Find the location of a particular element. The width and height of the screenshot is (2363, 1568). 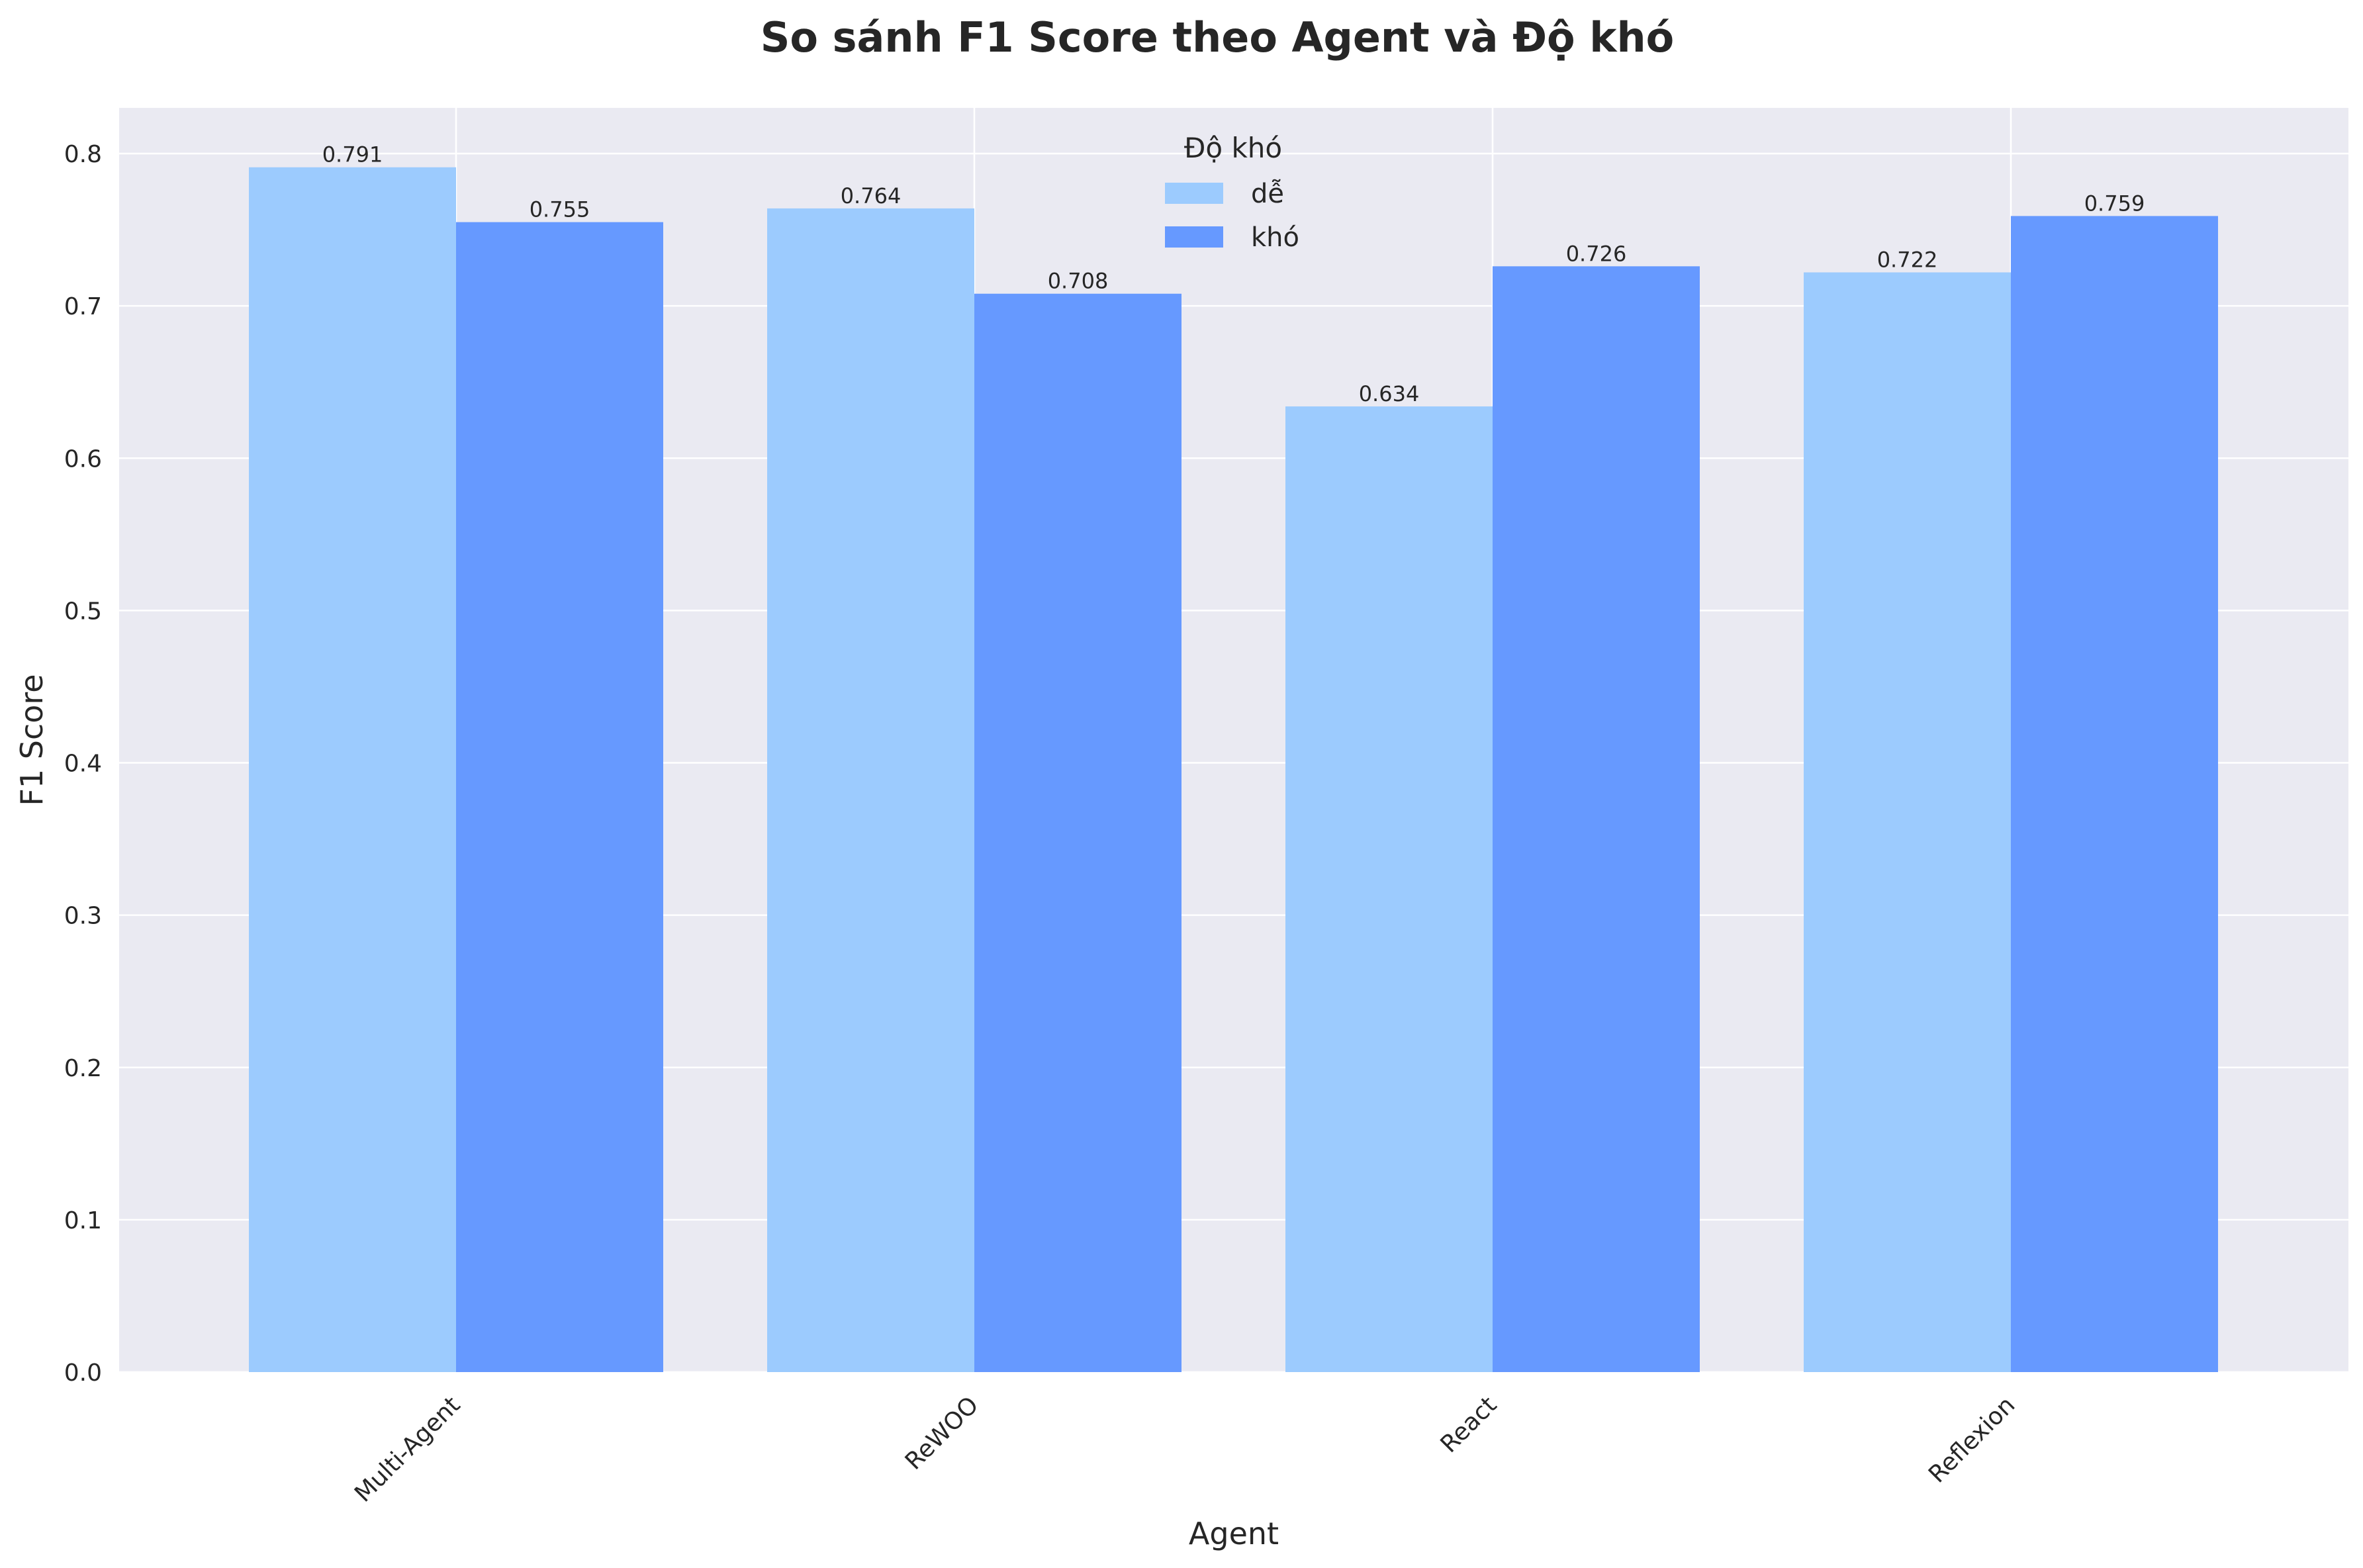

bar-value-label: 0.791 is located at coordinates (352, 154).